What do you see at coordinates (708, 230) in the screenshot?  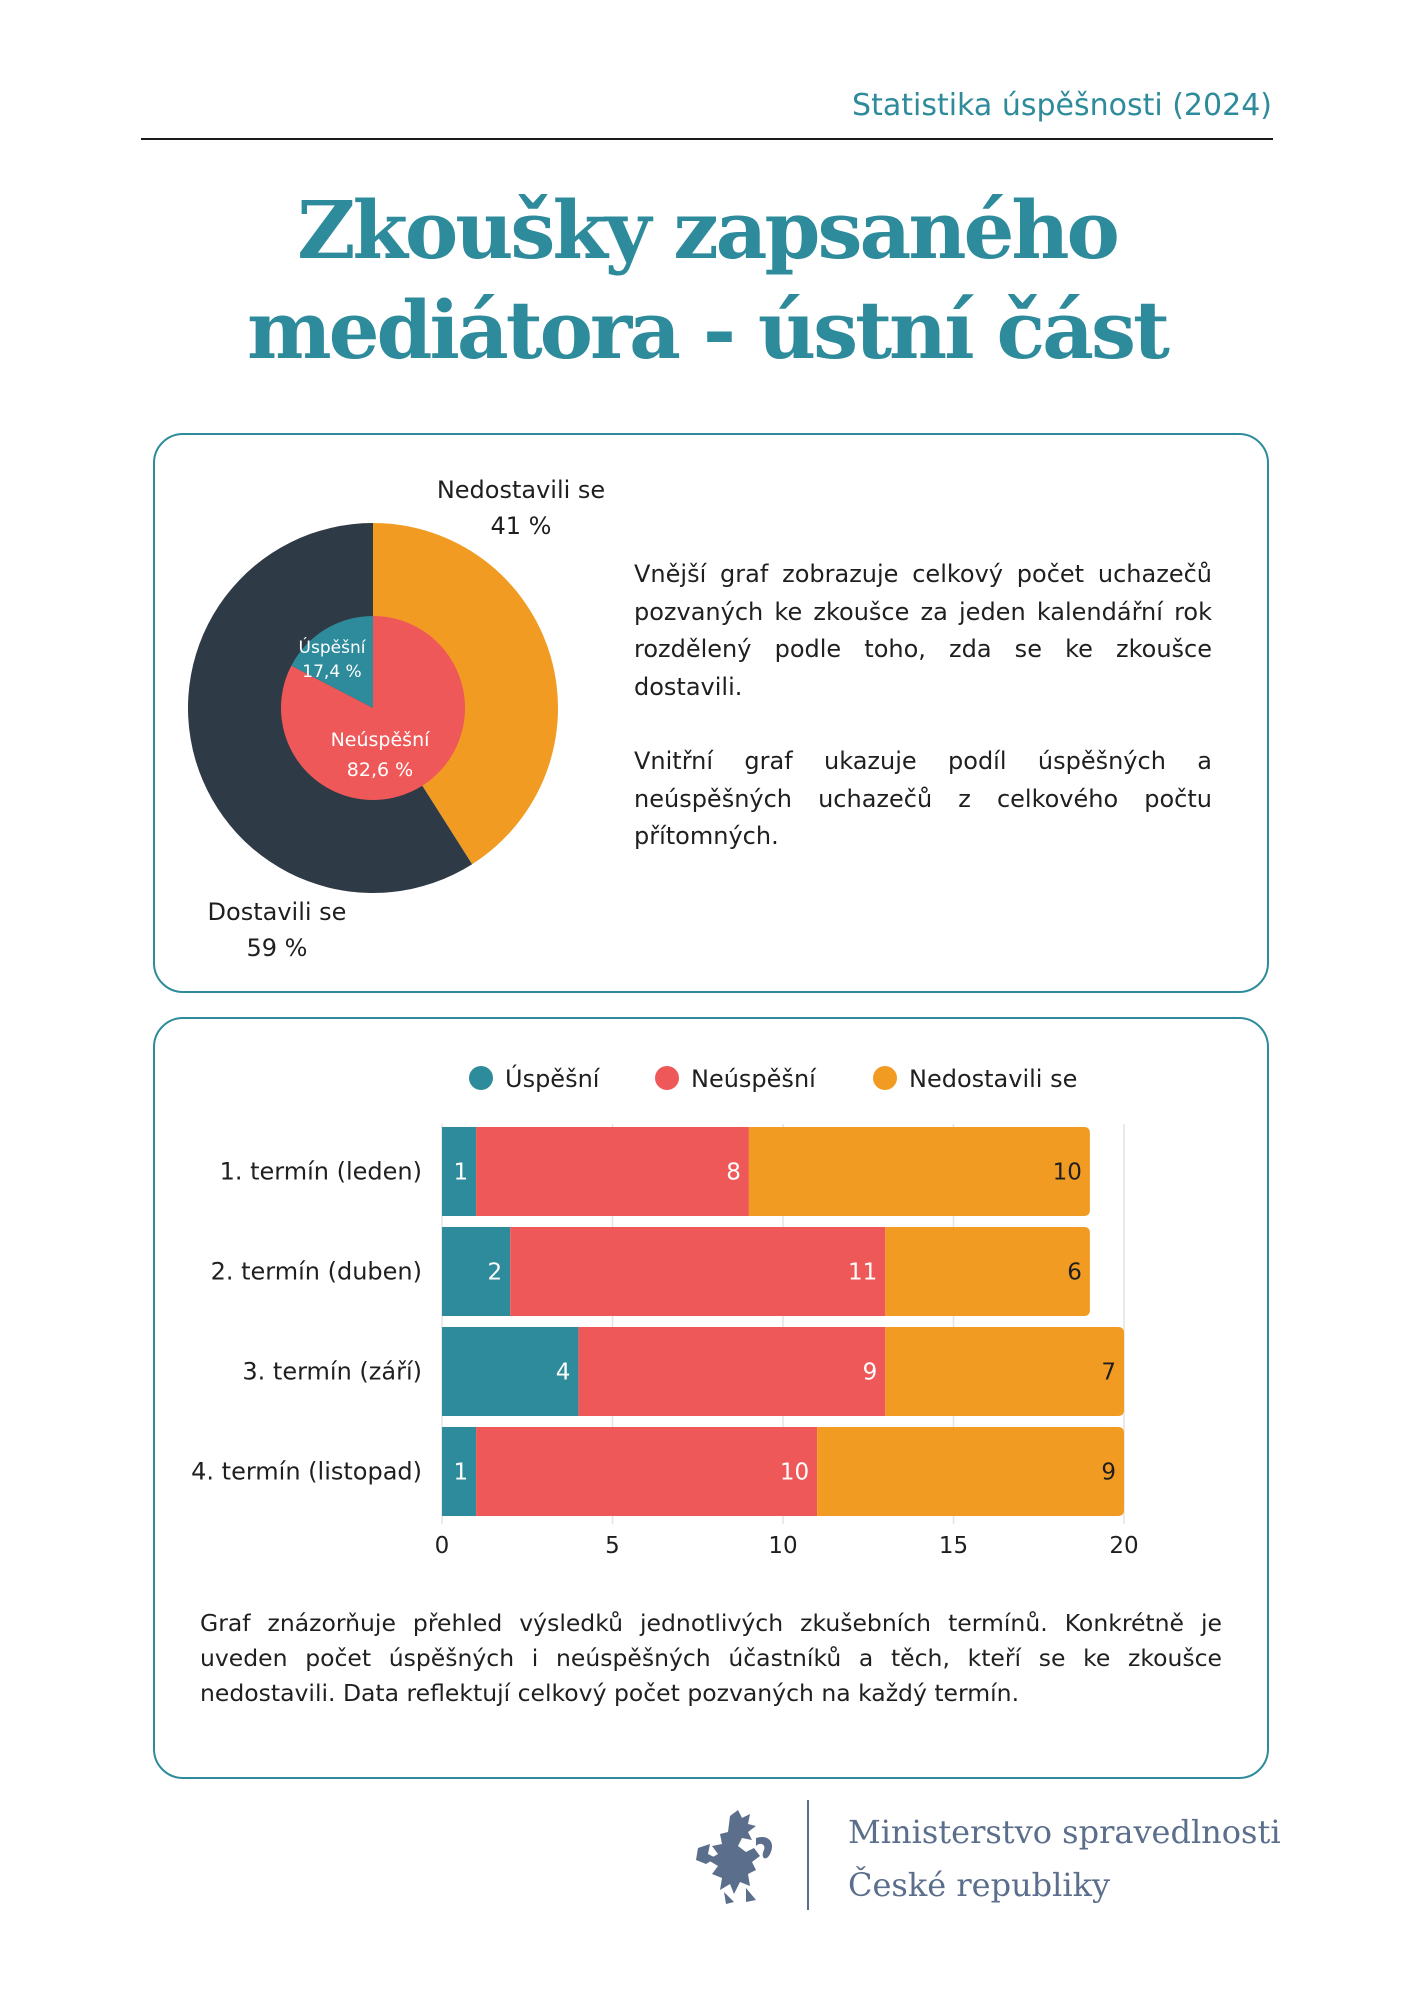 I see `page-title-line-1: Zkoušky zapsaného` at bounding box center [708, 230].